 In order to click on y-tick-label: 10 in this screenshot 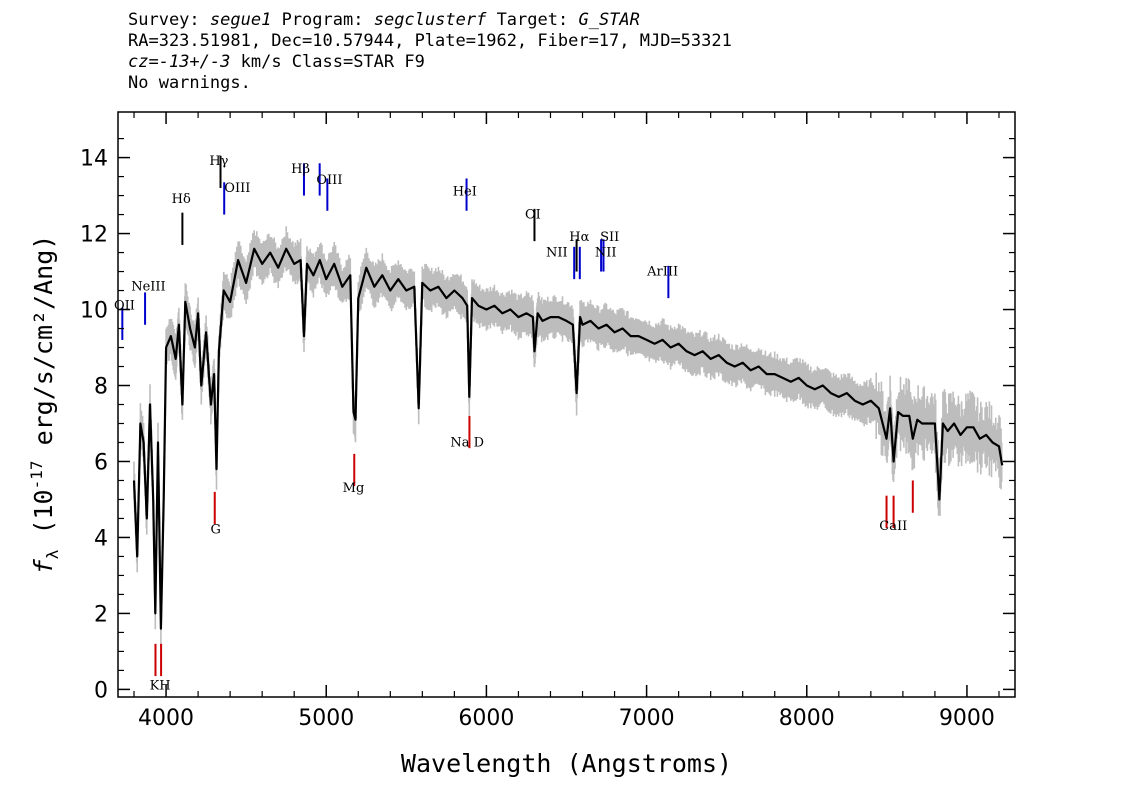, I will do `click(94, 311)`.